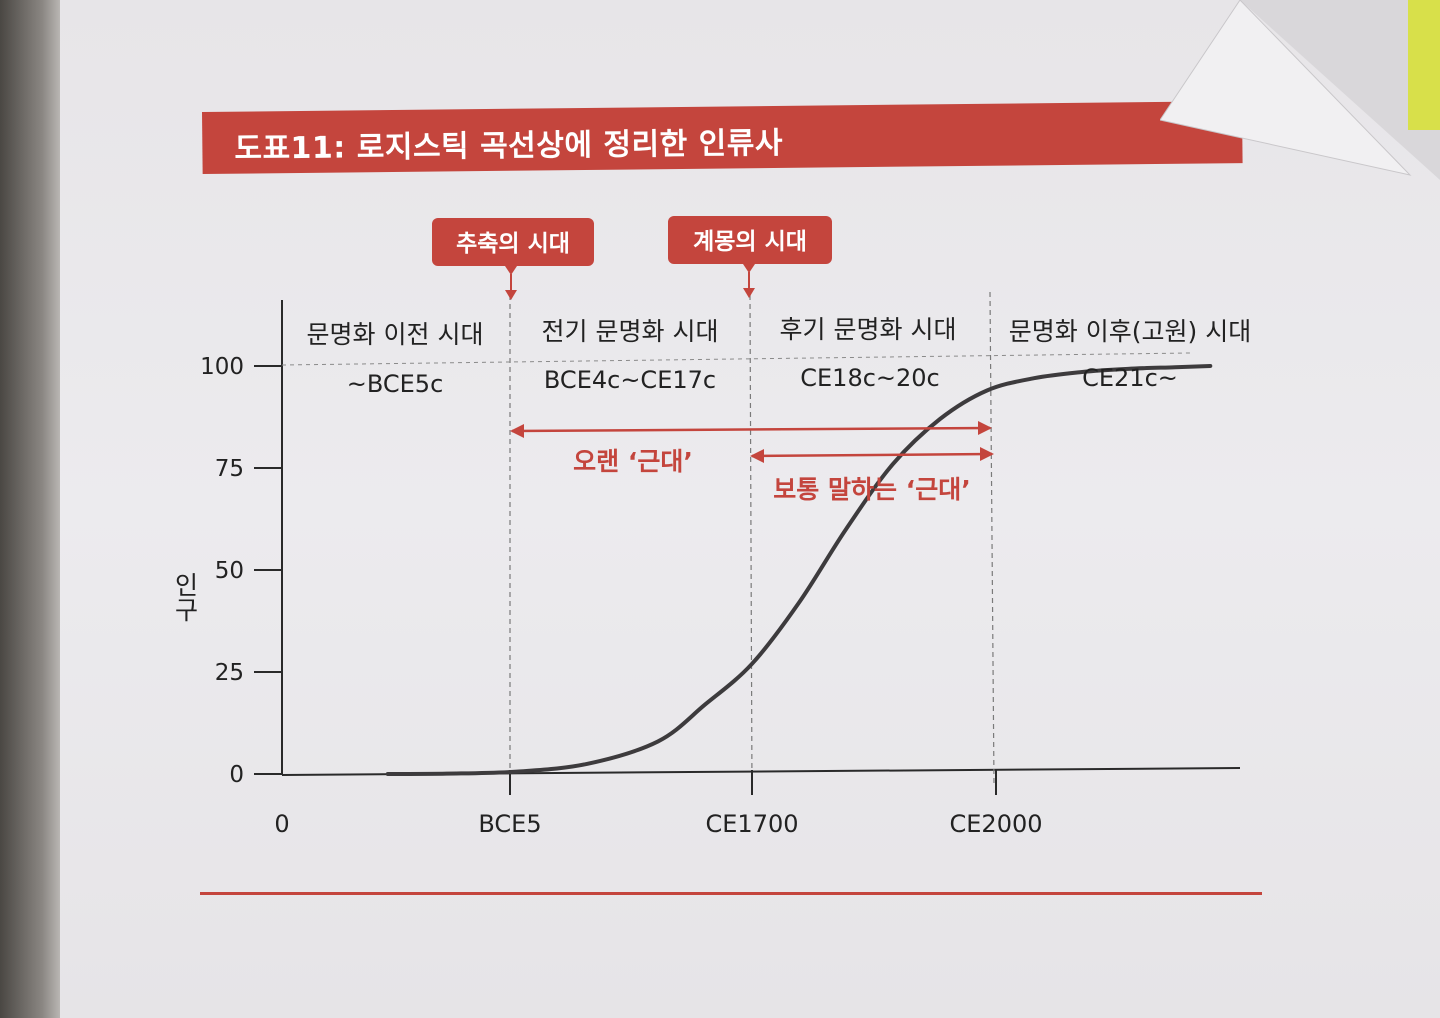 The height and width of the screenshot is (1018, 1440). Describe the element at coordinates (868, 329) in the screenshot. I see `era-name-late: 후기 문명화 시대` at that location.